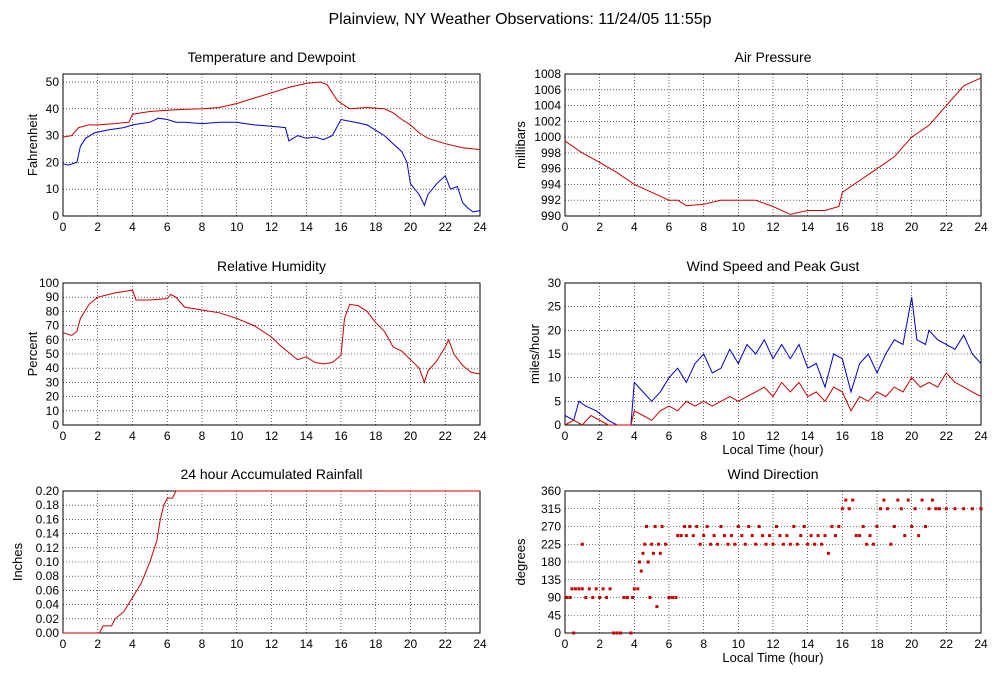 The image size is (1000, 685). I want to click on plot-frame, so click(271, 145).